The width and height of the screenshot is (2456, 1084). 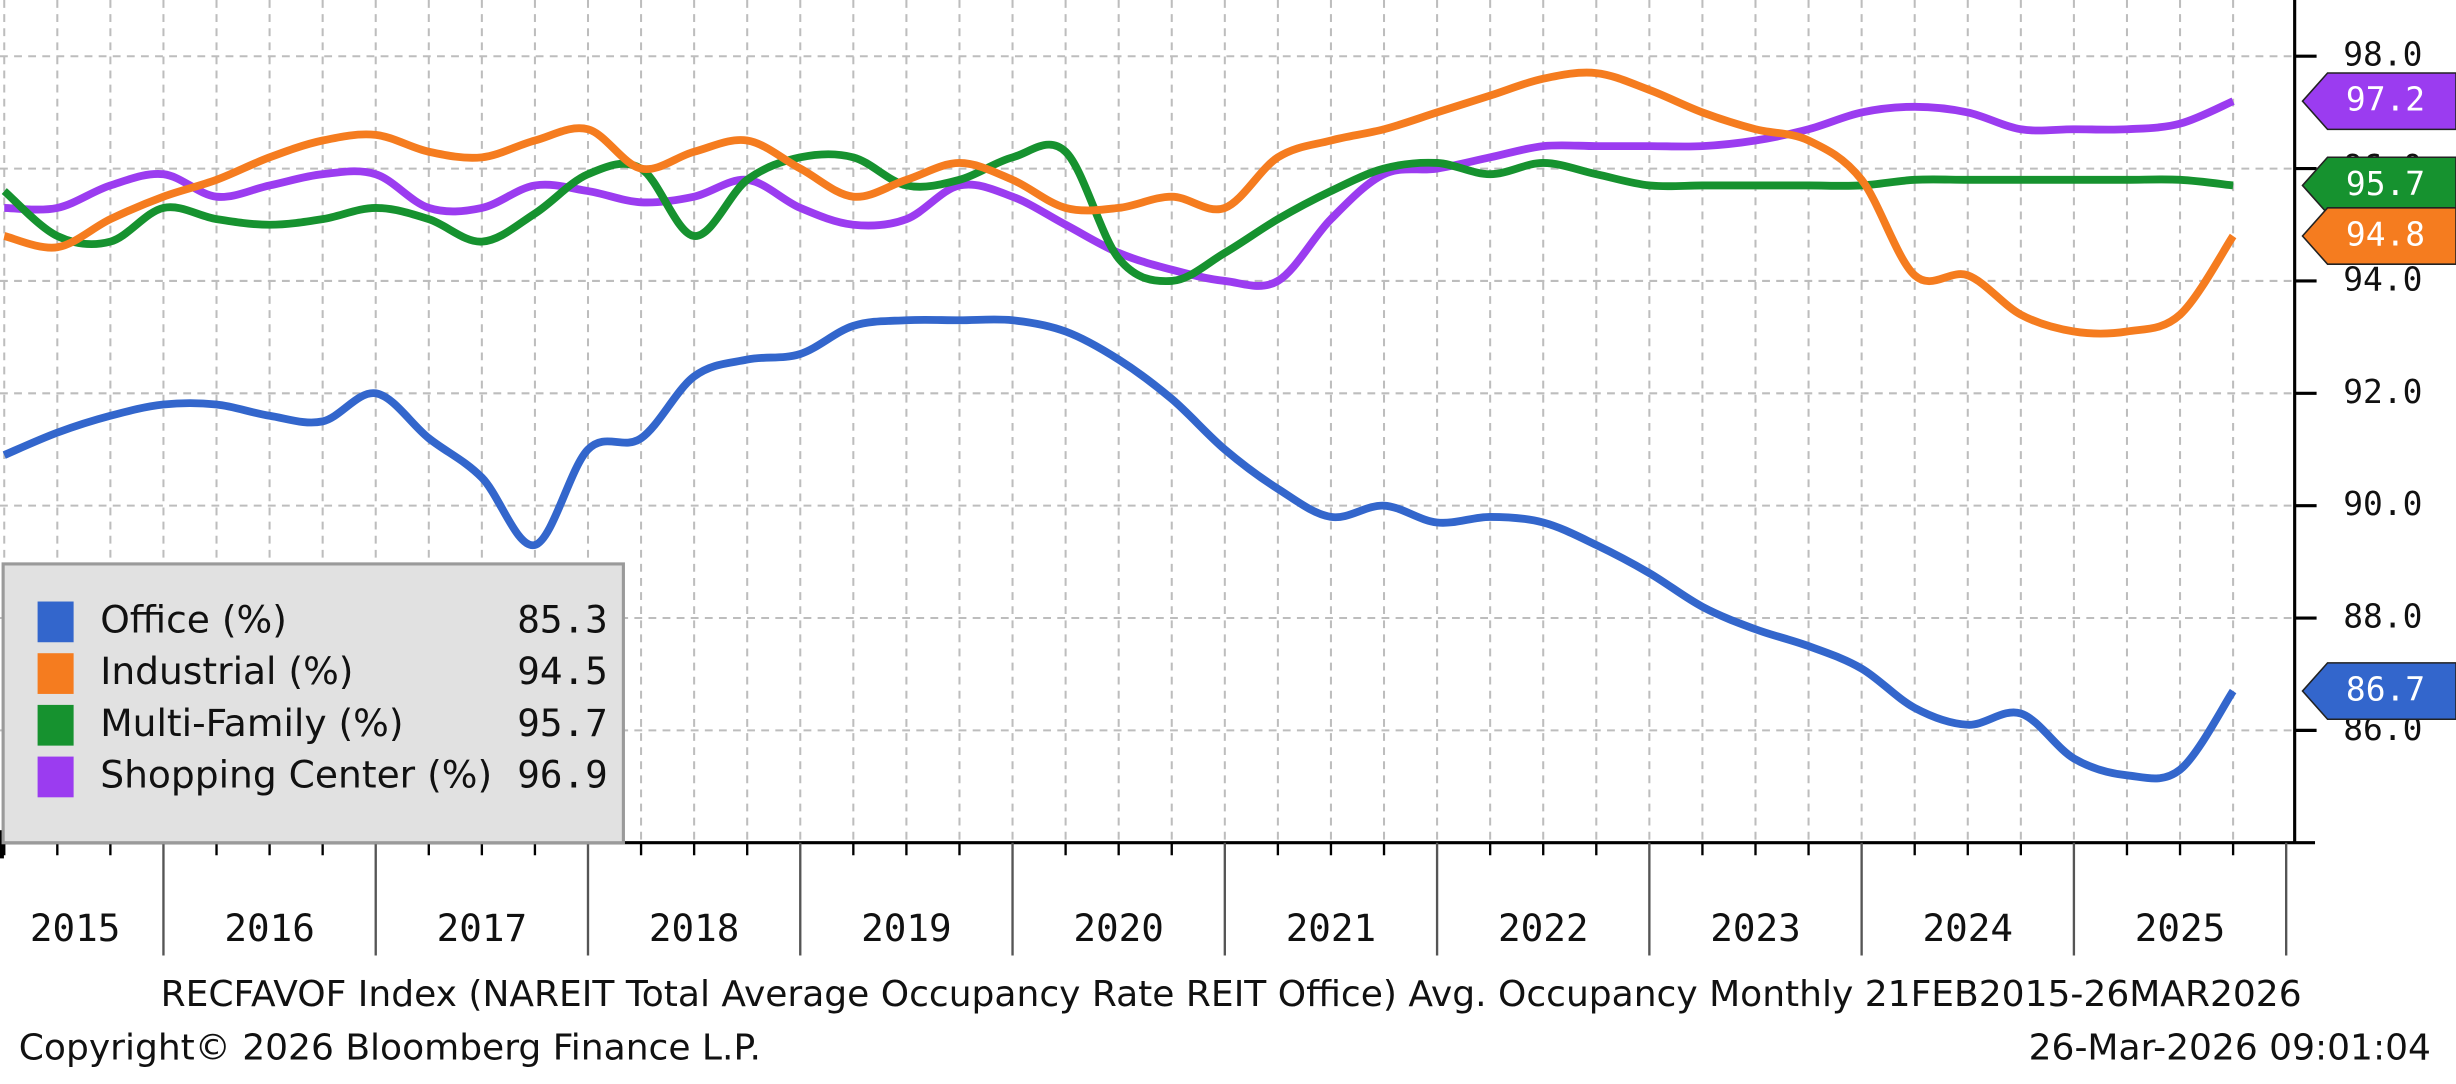 What do you see at coordinates (251, 723) in the screenshot?
I see `legend-label: Multi-Family (%)` at bounding box center [251, 723].